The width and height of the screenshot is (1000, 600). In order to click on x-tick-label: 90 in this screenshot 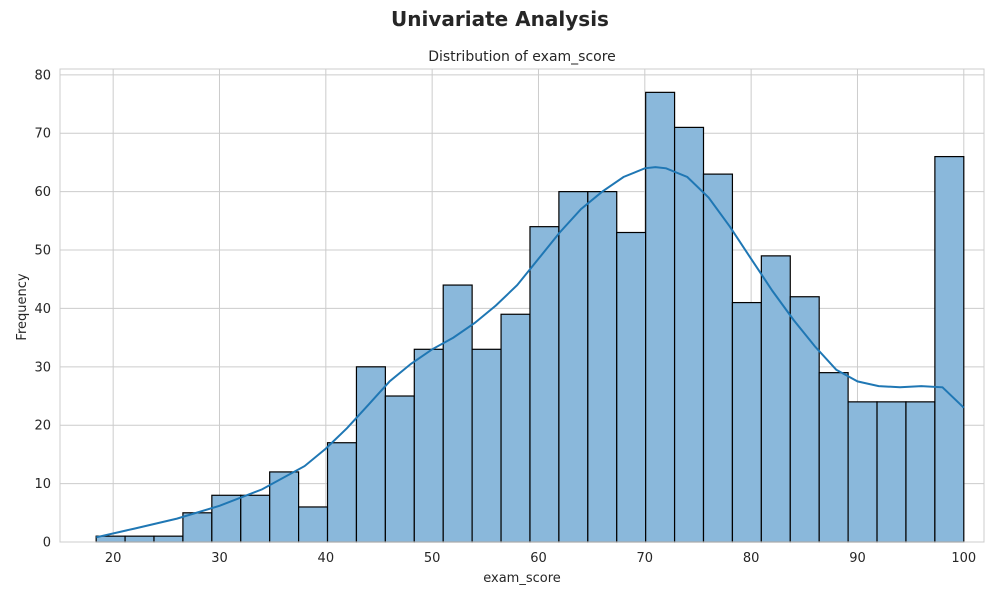, I will do `click(857, 558)`.